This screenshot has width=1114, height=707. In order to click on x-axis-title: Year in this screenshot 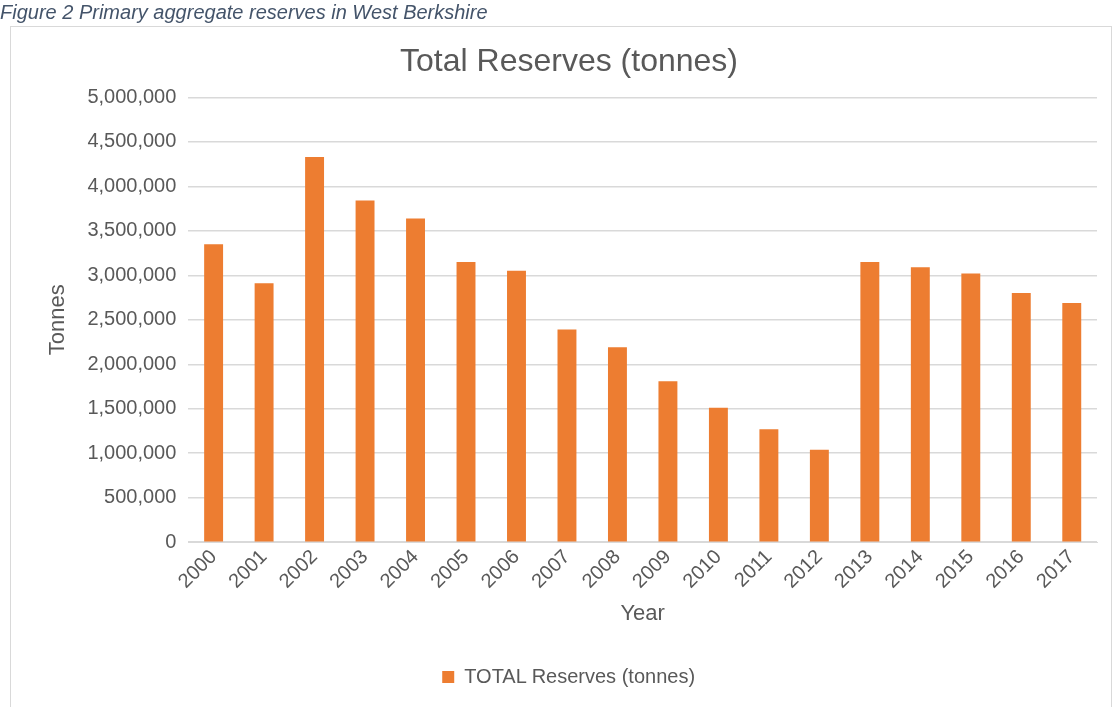, I will do `click(642, 612)`.